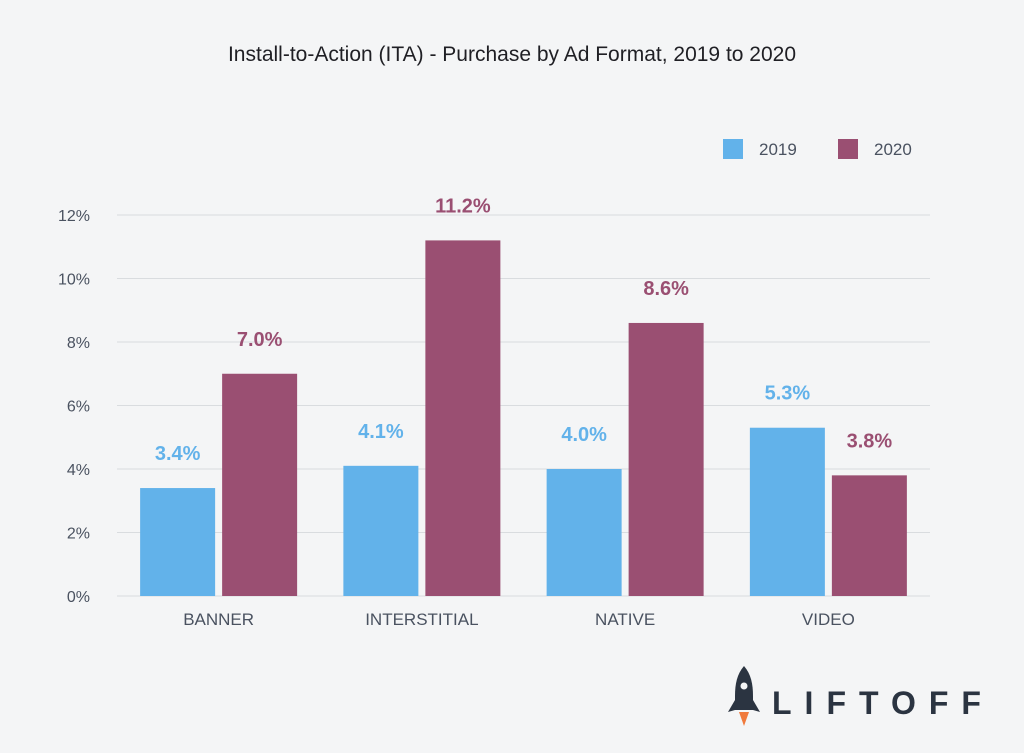 The image size is (1024, 753). Describe the element at coordinates (666, 289) in the screenshot. I see `data-label: 8.6%` at that location.